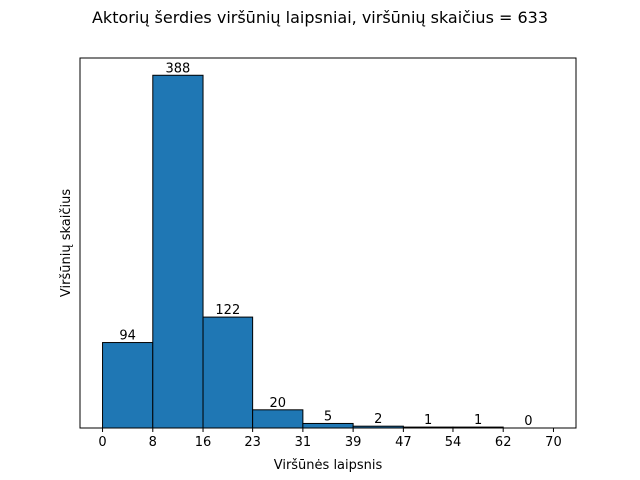  I want to click on x-tick-label: 0, so click(102, 442).